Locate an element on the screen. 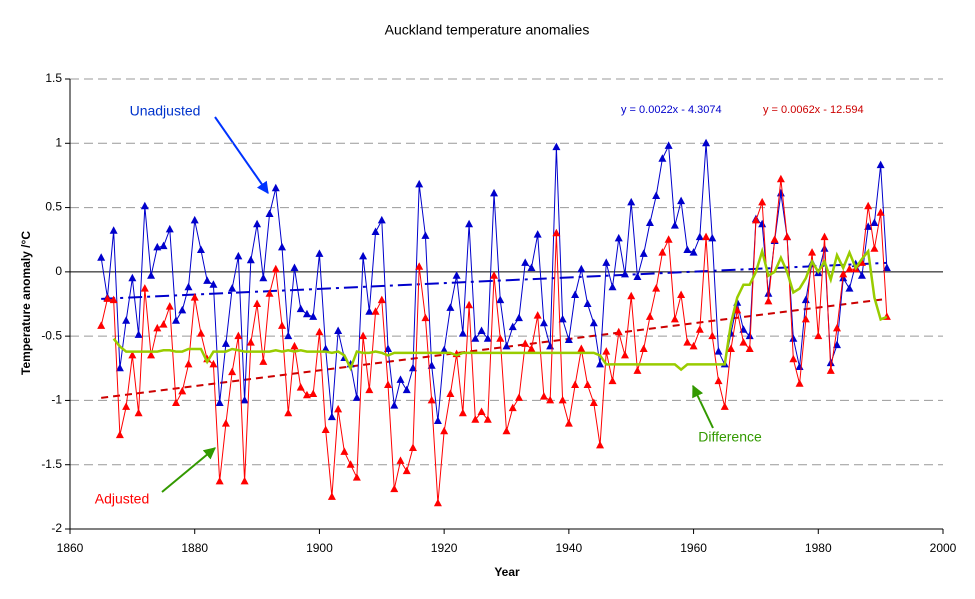 This screenshot has width=975, height=599. y-axis-label: Temperature anomaly /°C is located at coordinates (26, 303).